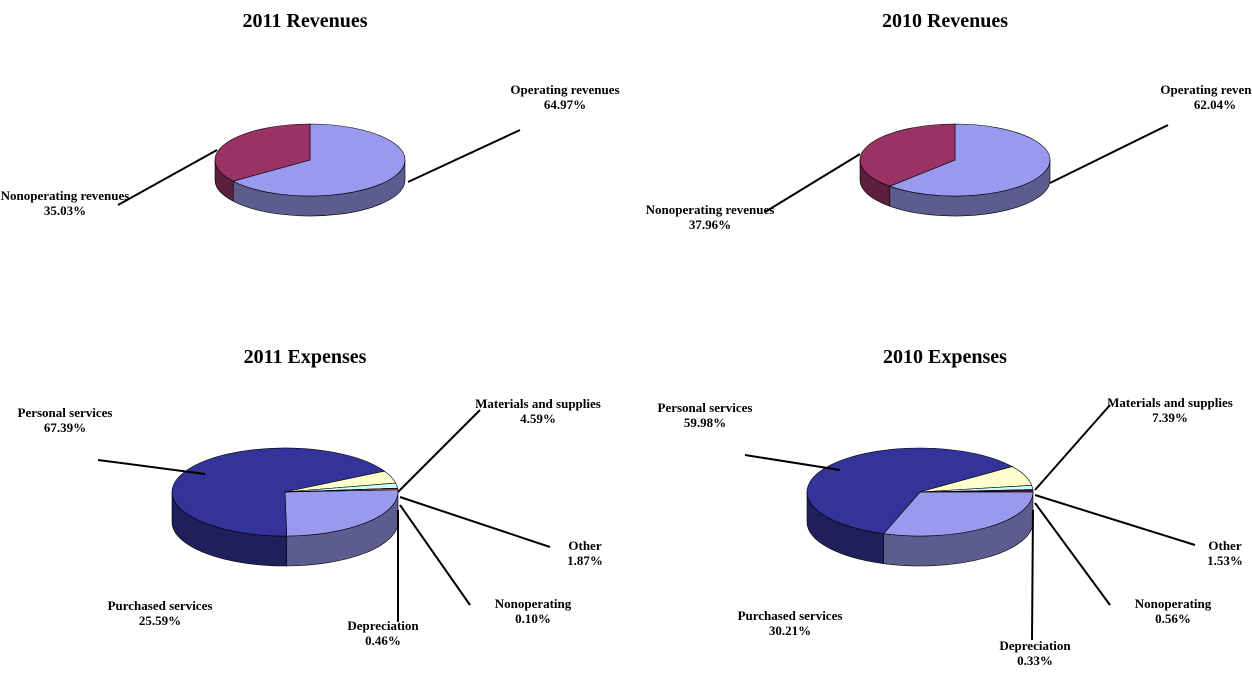 The width and height of the screenshot is (1252, 675). Describe the element at coordinates (710, 224) in the screenshot. I see `value-label: 37.96%` at that location.